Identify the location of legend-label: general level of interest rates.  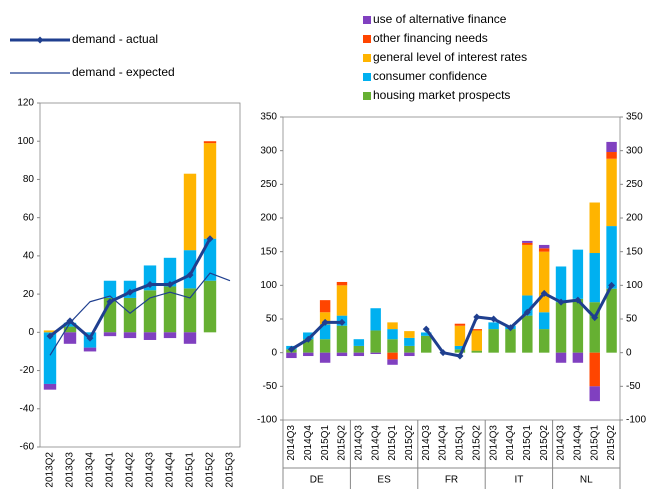
(450, 57).